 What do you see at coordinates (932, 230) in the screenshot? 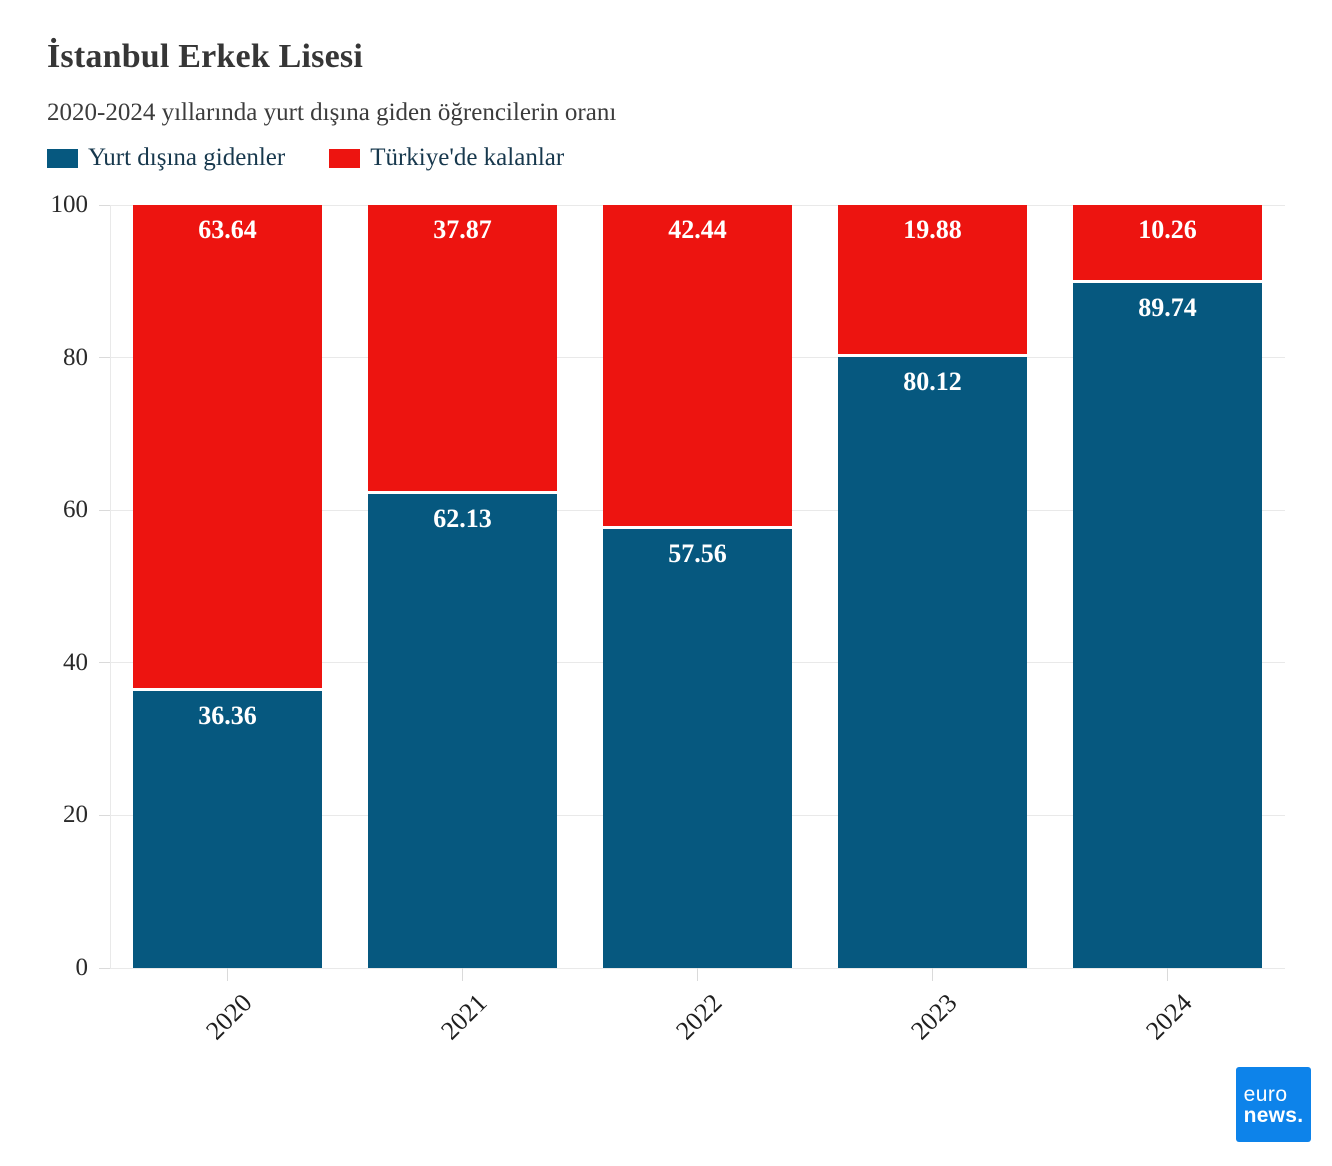
I see `value-label-stayed-2023: 19.88` at bounding box center [932, 230].